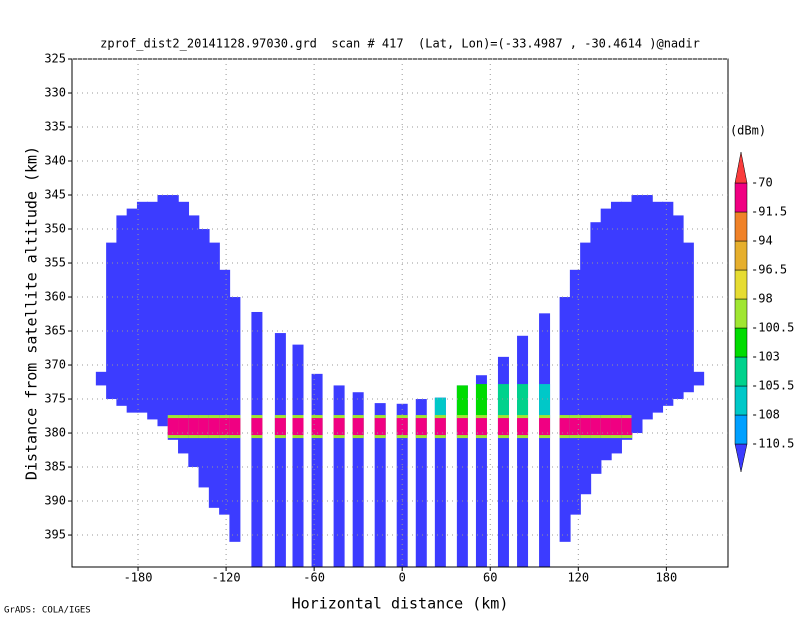 The image size is (800, 618). Describe the element at coordinates (55, 501) in the screenshot. I see `y-tick-label: 390` at that location.